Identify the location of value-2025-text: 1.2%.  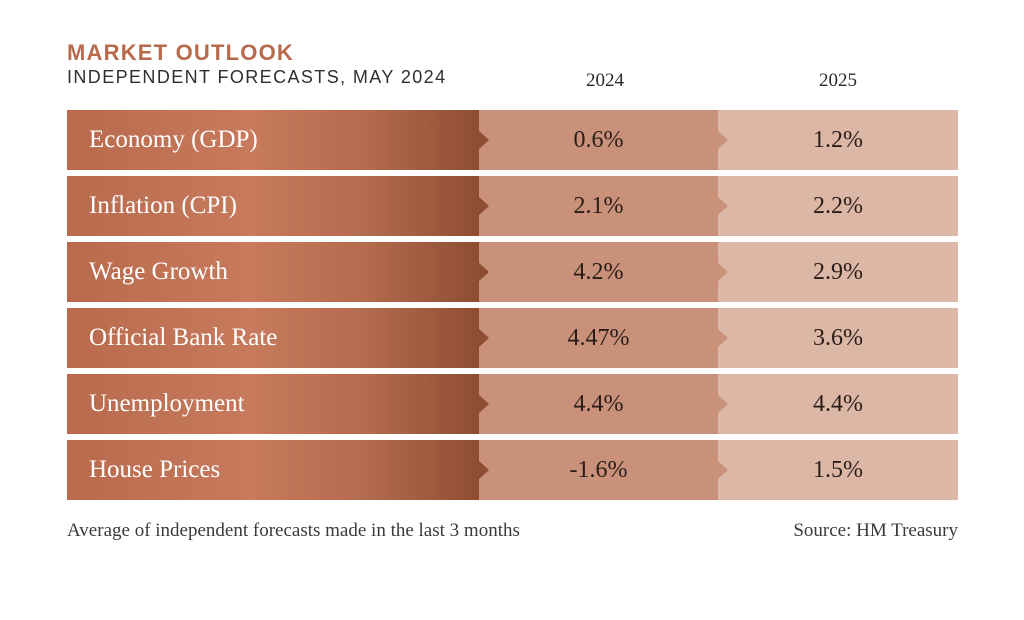
(838, 139).